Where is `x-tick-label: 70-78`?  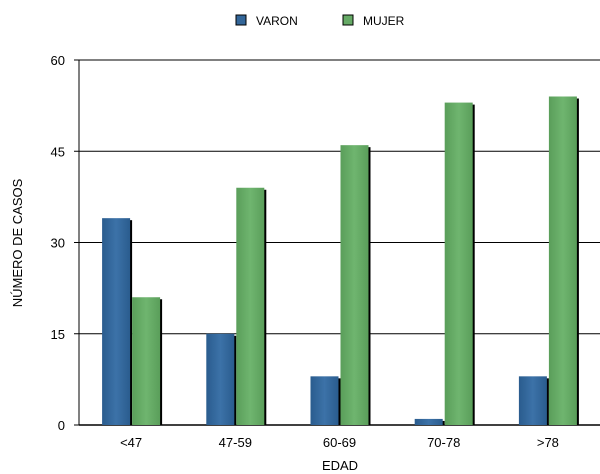
x-tick-label: 70-78 is located at coordinates (443, 442).